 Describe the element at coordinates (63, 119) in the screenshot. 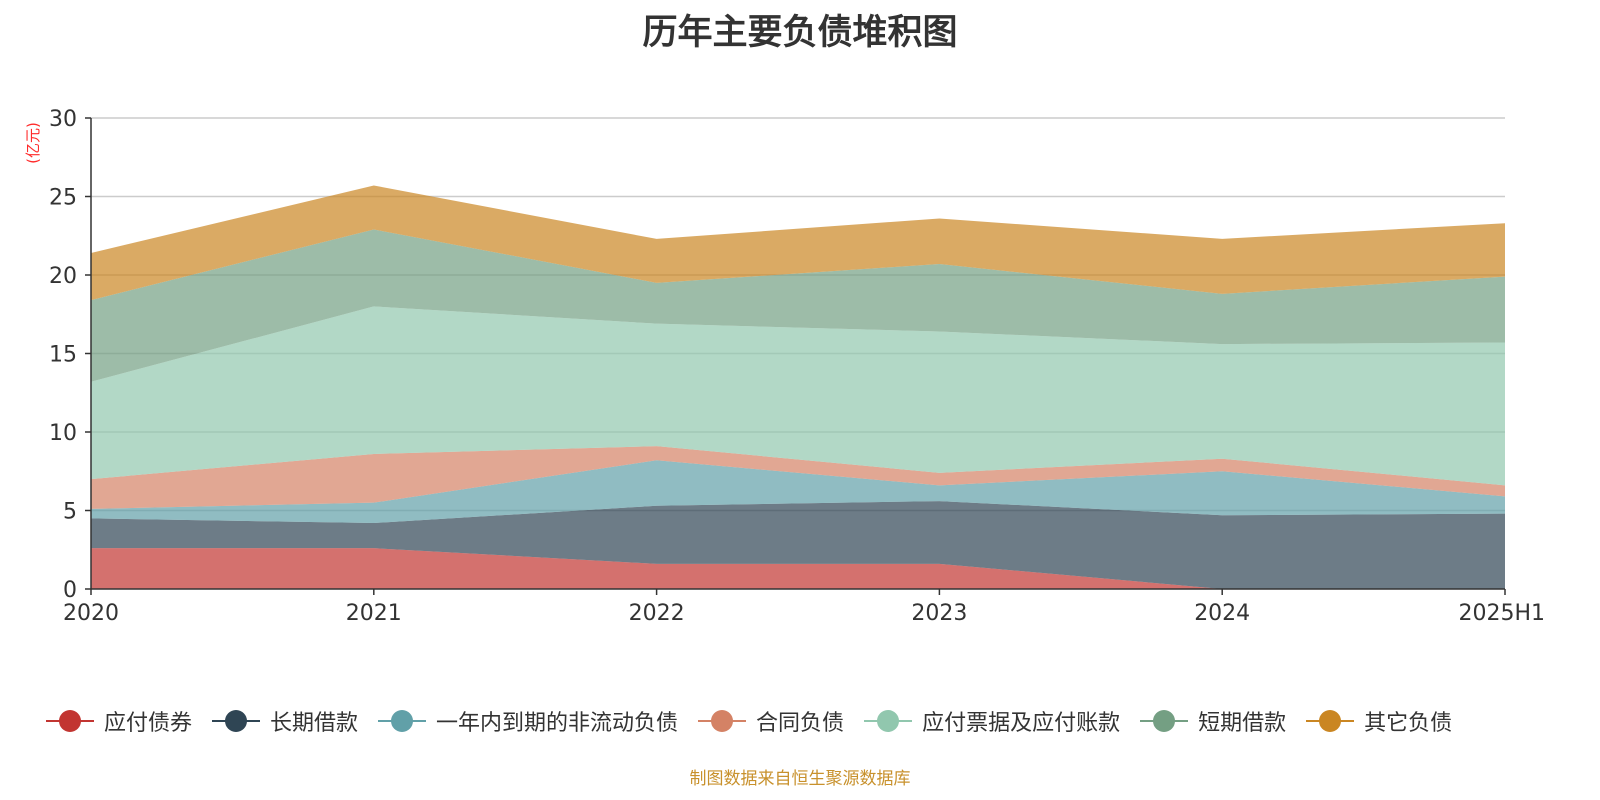

I see `y-tick-label: 30` at that location.